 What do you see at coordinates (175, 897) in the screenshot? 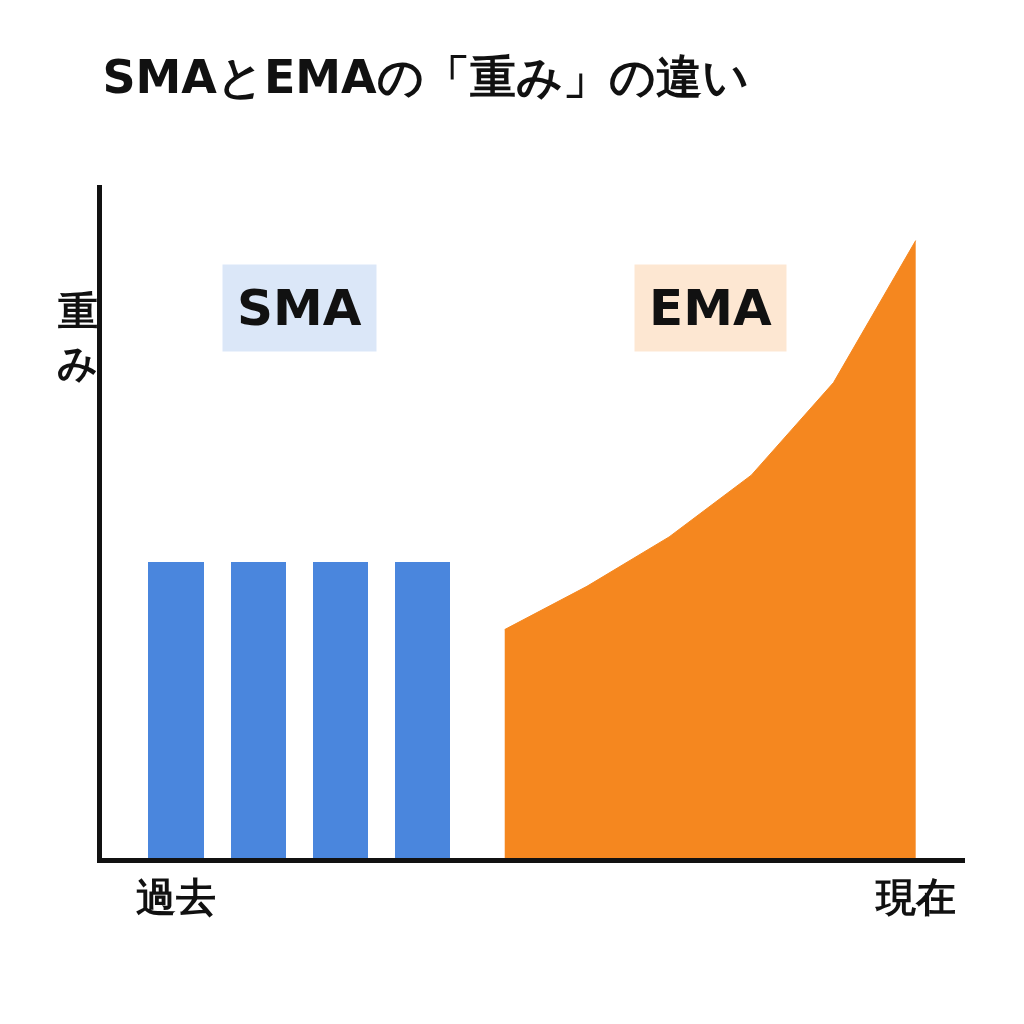
I see `x-tick-label: 過去` at bounding box center [175, 897].